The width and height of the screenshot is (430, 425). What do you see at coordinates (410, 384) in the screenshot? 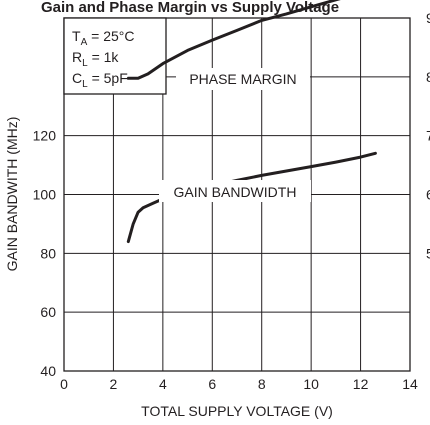
I see `x-tick-label: 14` at bounding box center [410, 384].